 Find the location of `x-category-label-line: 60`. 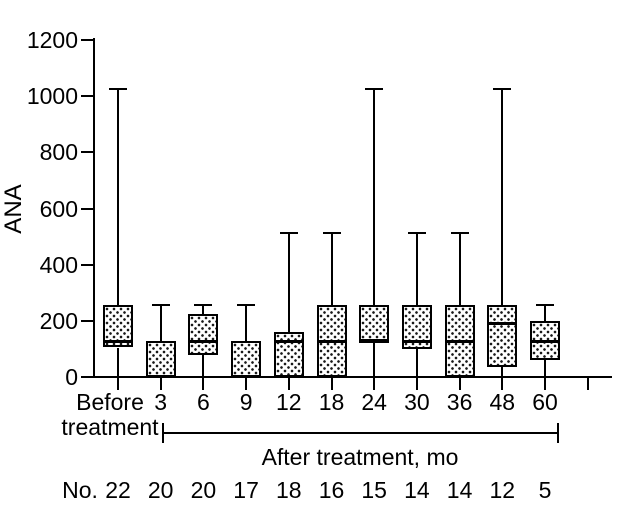

x-category-label-line: 60 is located at coordinates (545, 402).